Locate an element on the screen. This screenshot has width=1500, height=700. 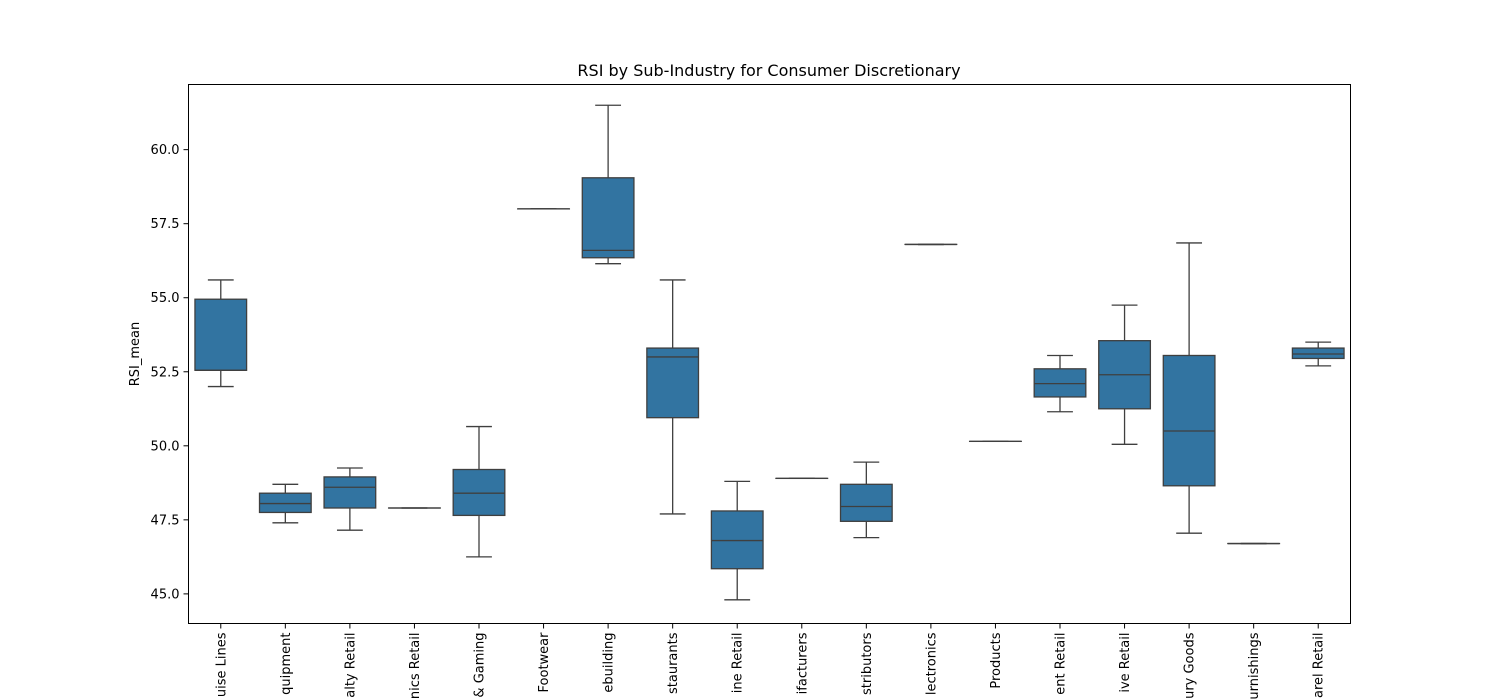
x-tick-label: nics Retail is located at coordinates (415, 666).